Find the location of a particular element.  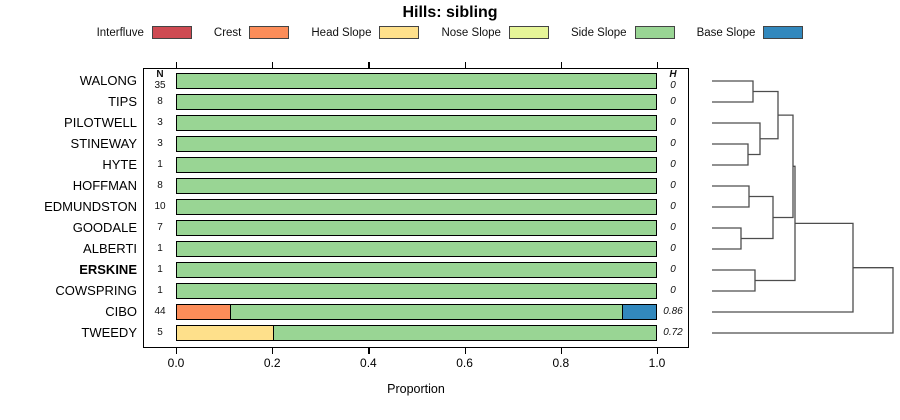

h-value: 0.72 is located at coordinates (673, 332).